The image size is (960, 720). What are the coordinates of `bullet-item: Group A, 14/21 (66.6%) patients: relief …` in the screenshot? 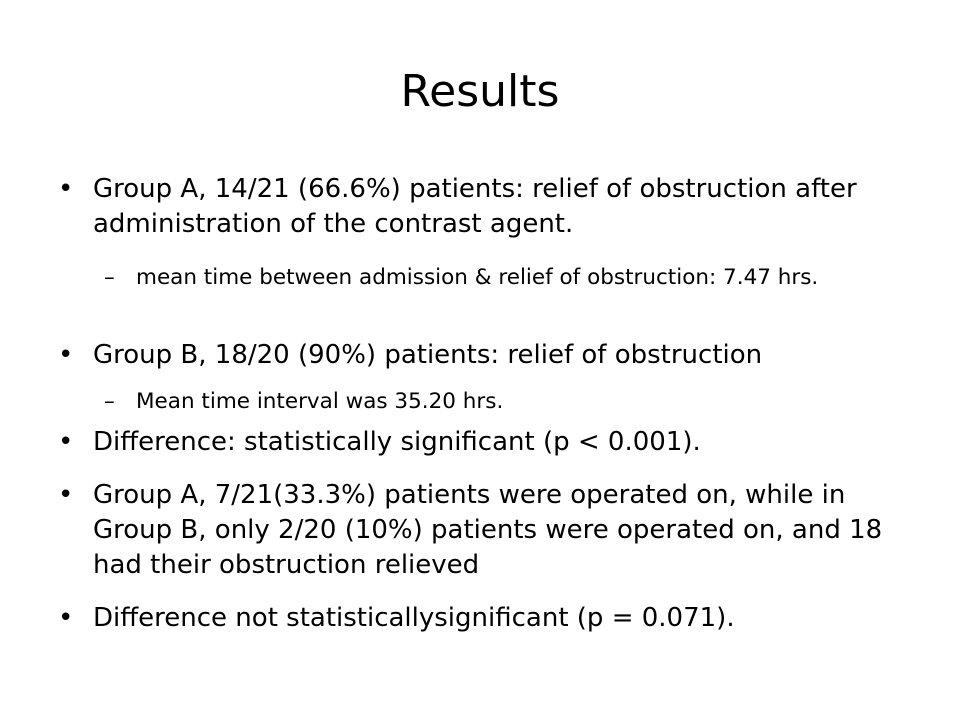 It's located at (485, 207).